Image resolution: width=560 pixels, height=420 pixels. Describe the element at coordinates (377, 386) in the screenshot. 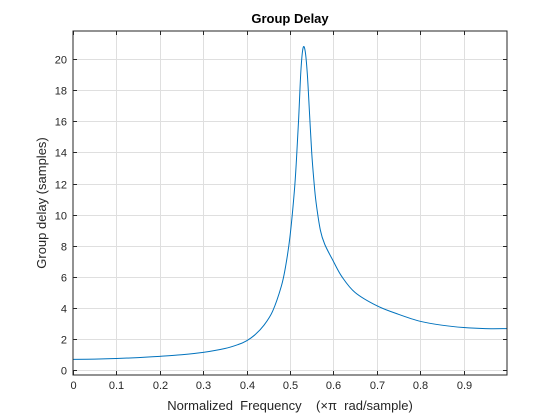

I see `x-tick-label: 0.7` at that location.